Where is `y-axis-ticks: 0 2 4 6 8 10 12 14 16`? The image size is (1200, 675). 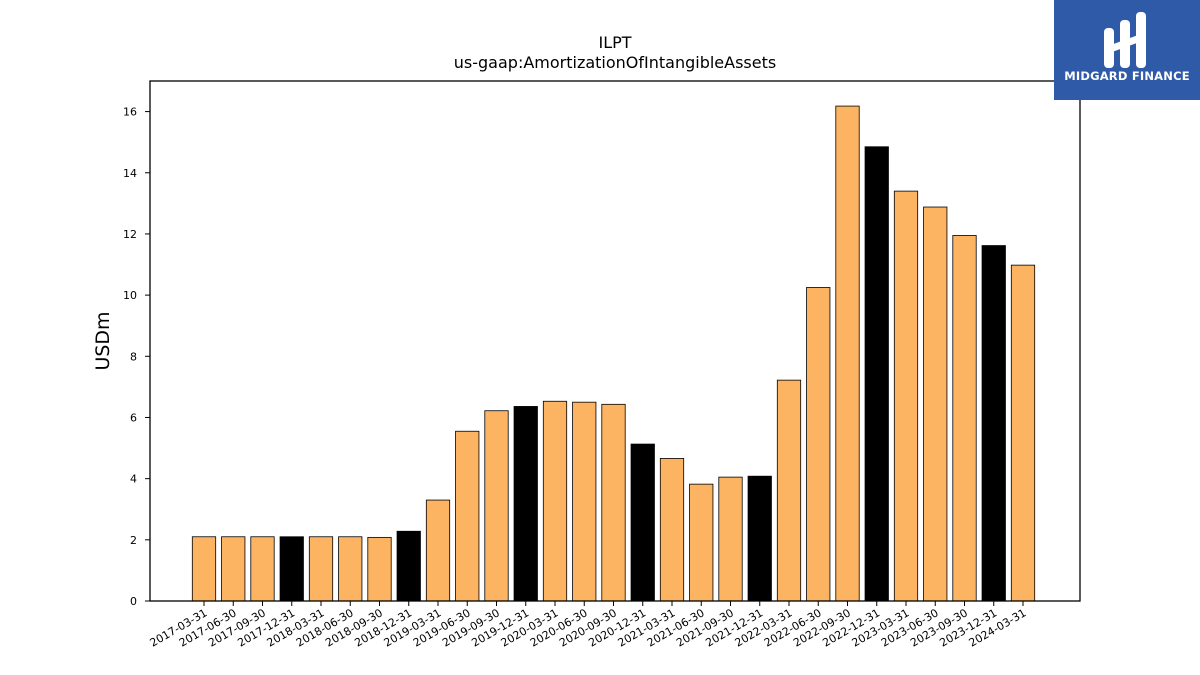
y-axis-ticks: 0 2 4 6 8 10 12 14 16 is located at coordinates (136, 357).